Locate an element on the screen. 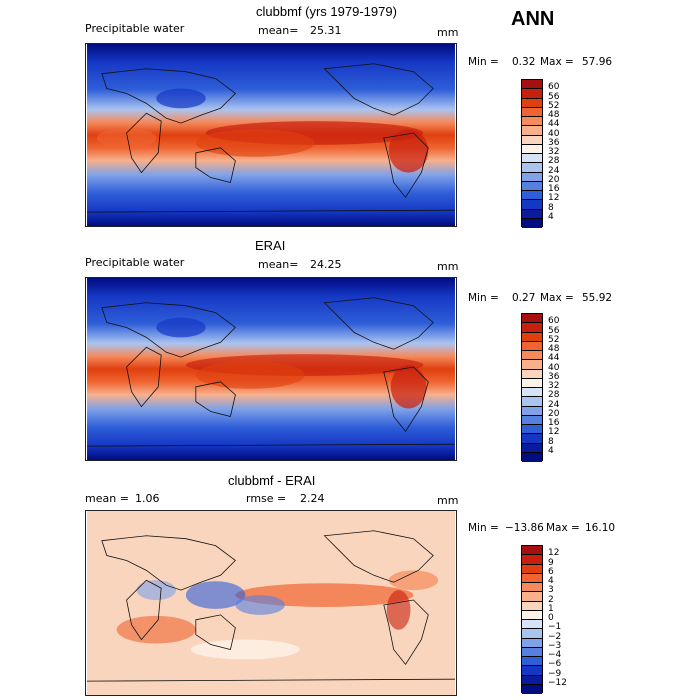  colorbar-tick-label: 20 is located at coordinates (554, 413).